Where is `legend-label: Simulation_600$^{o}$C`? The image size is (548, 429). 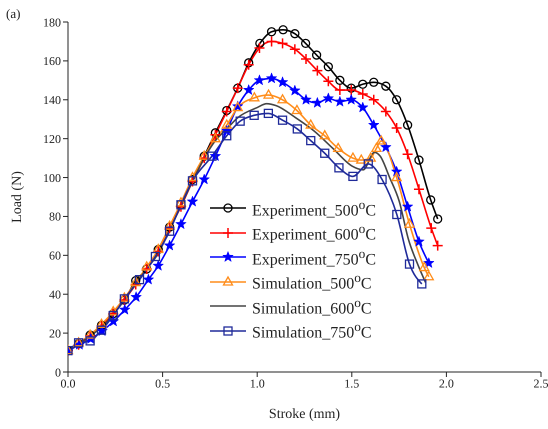 legend-label: Simulation_600$^{o}$C is located at coordinates (312, 306).